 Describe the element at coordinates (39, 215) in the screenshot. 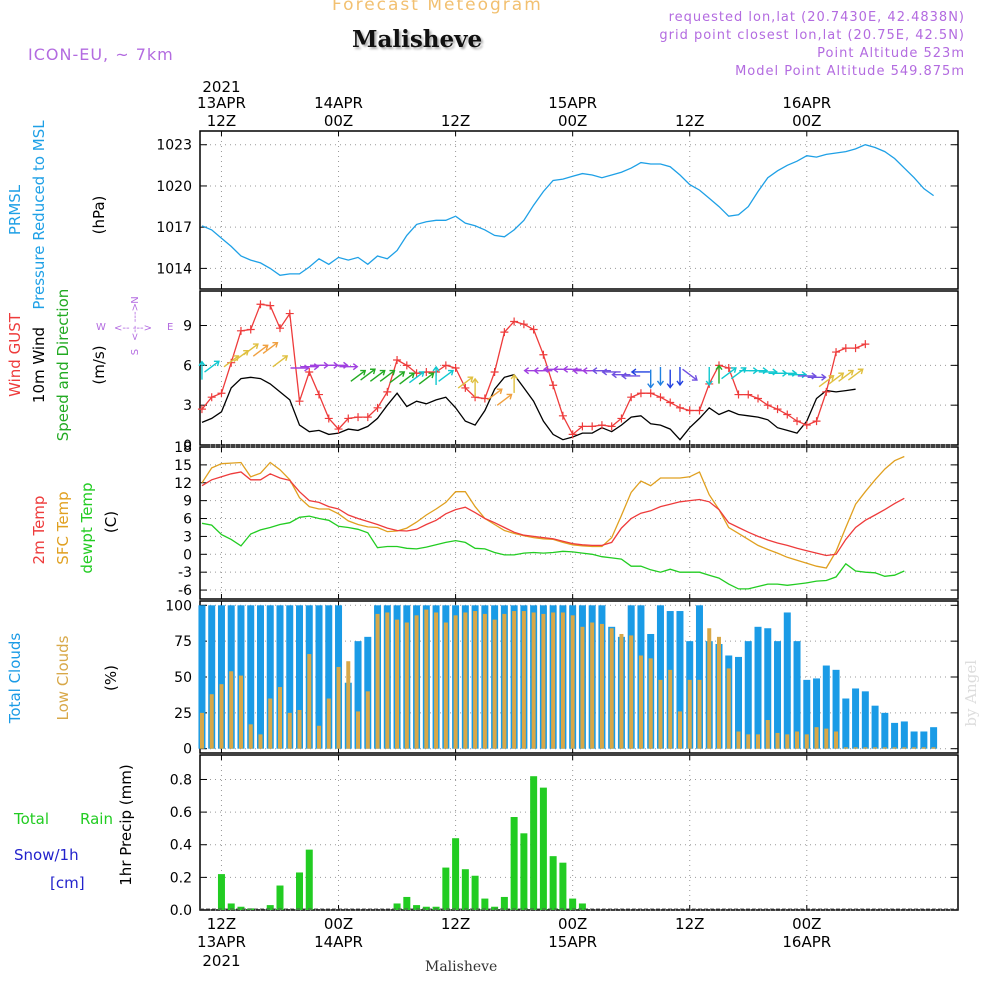

I see `pressure-axis-label: Pressure Reduced to MSL` at that location.